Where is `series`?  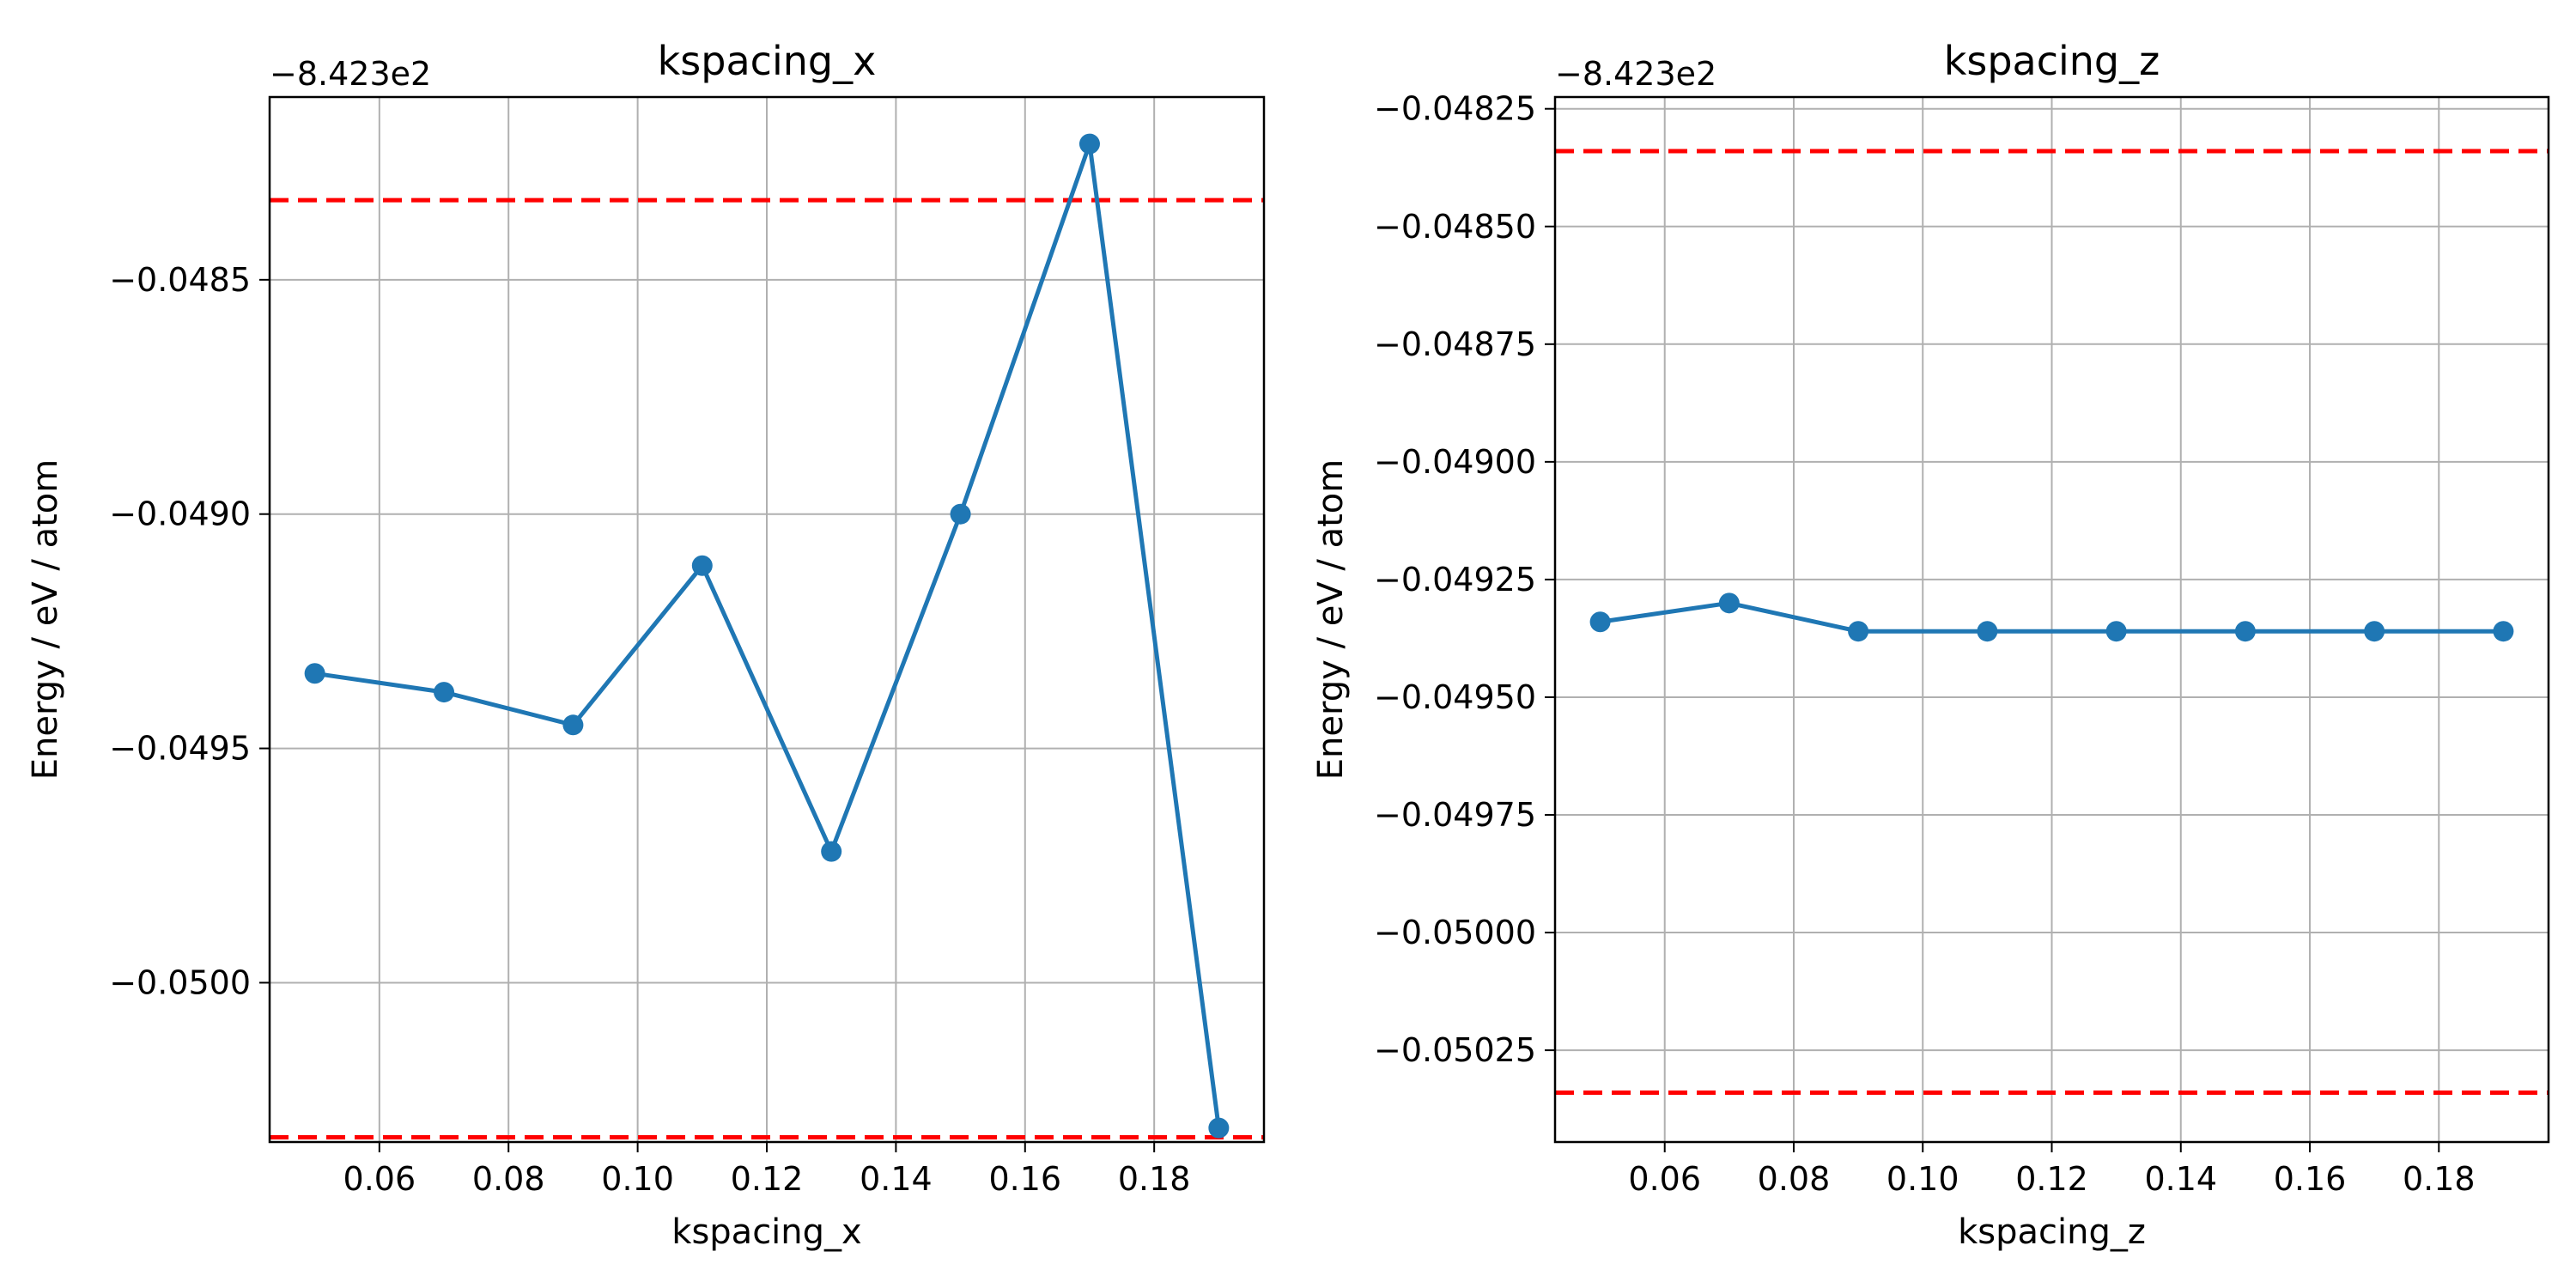
series is located at coordinates (2051, 617).